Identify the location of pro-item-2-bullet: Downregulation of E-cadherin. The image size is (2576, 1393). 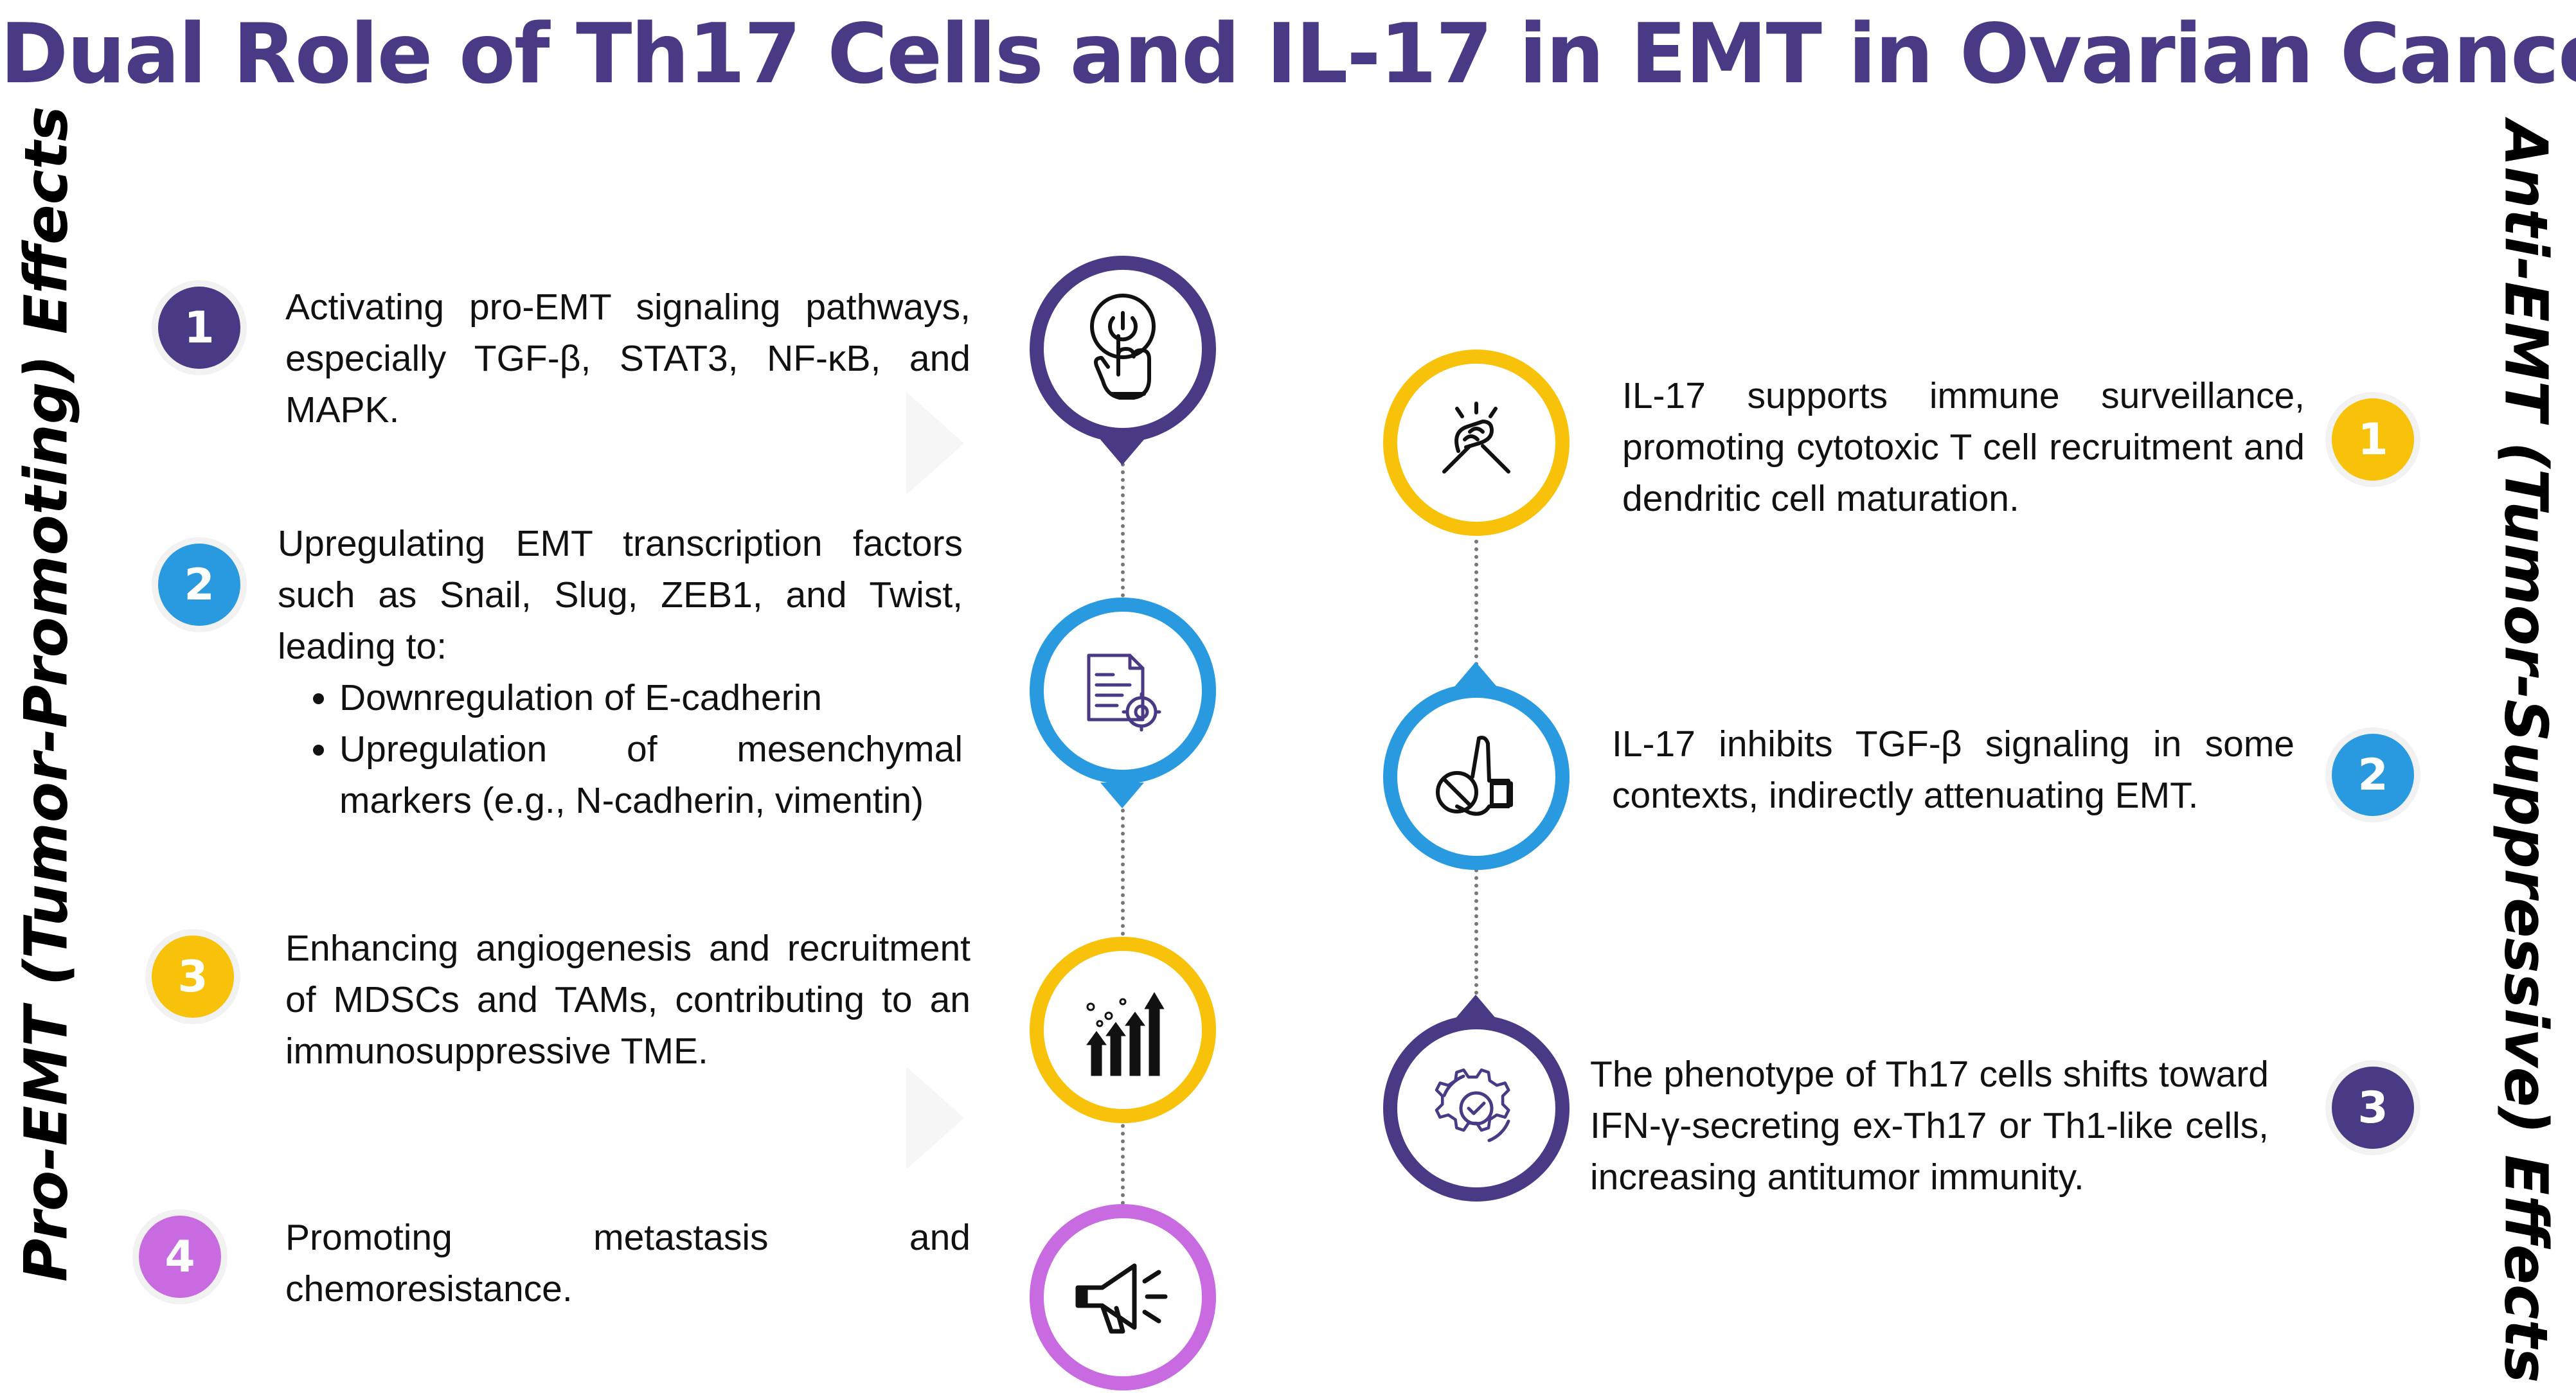
(651, 698).